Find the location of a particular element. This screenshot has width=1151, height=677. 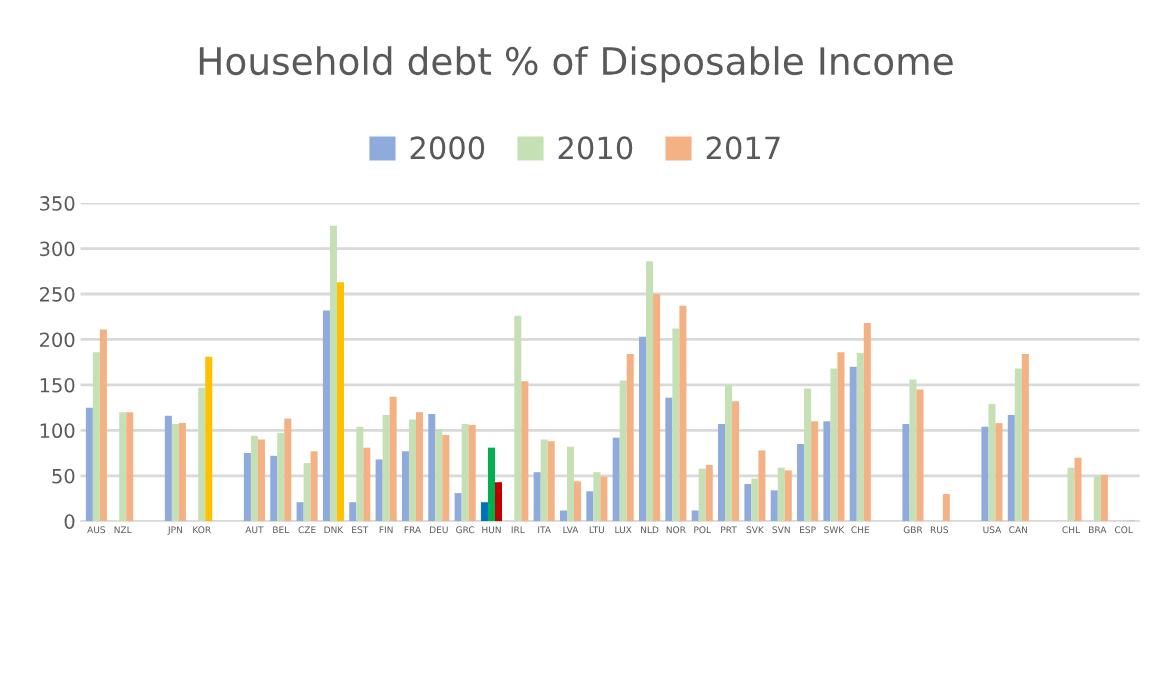

x-tick-label: RUS is located at coordinates (939, 530).